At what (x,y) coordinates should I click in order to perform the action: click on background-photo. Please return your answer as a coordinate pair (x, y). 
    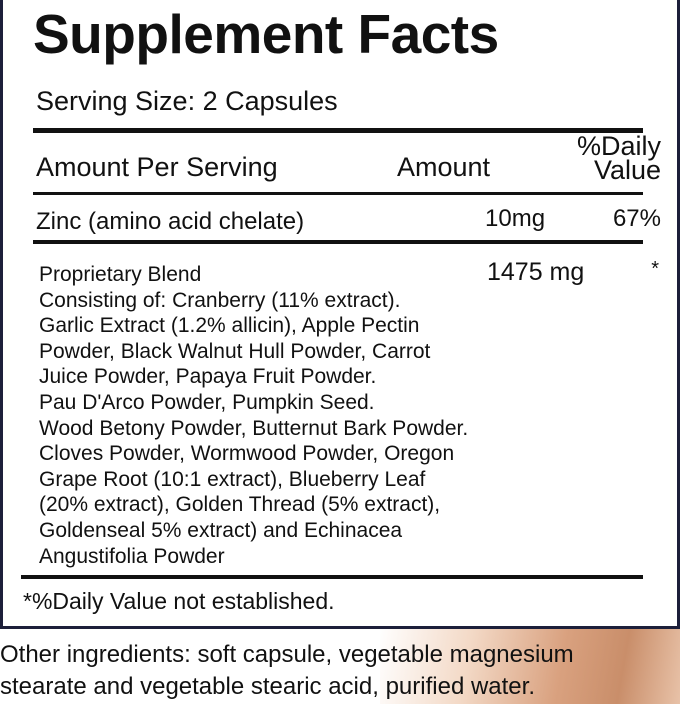
    Looking at the image, I should click on (530, 662).